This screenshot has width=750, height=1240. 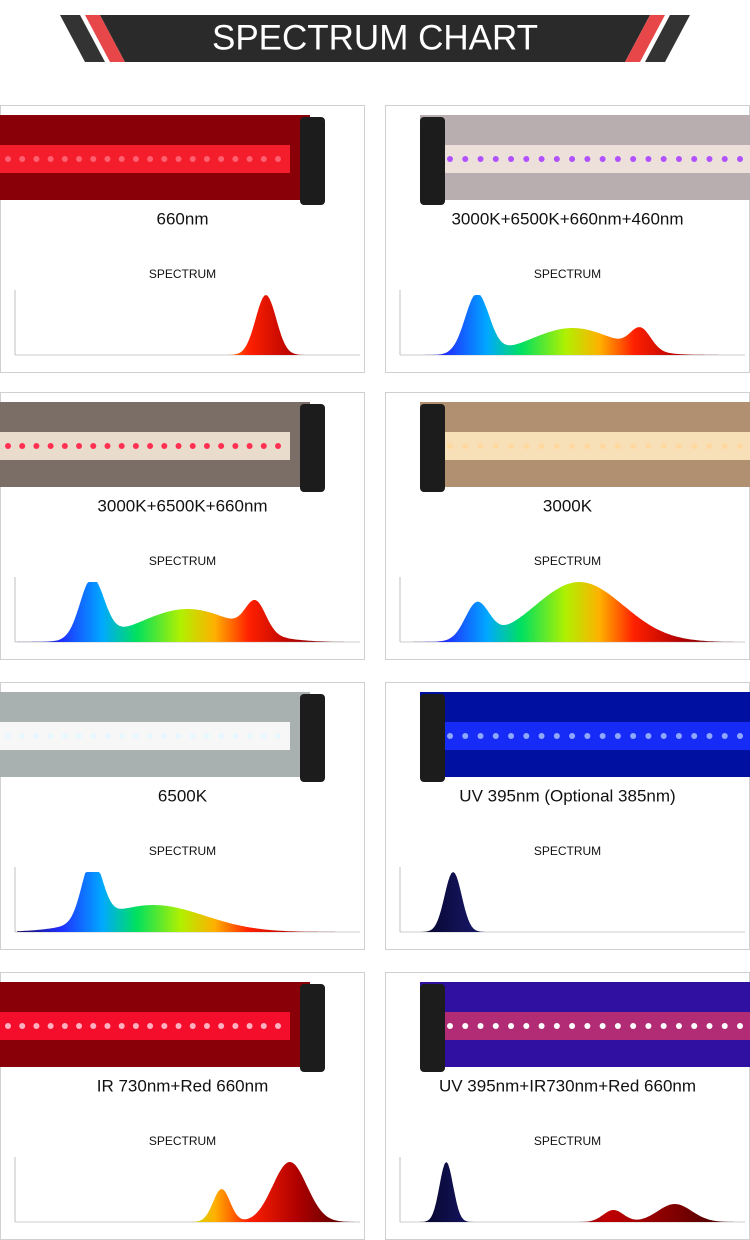 I want to click on card: UV 395nm+IR730nm+Red 660nm SPECTRUM, so click(x=567, y=1106).